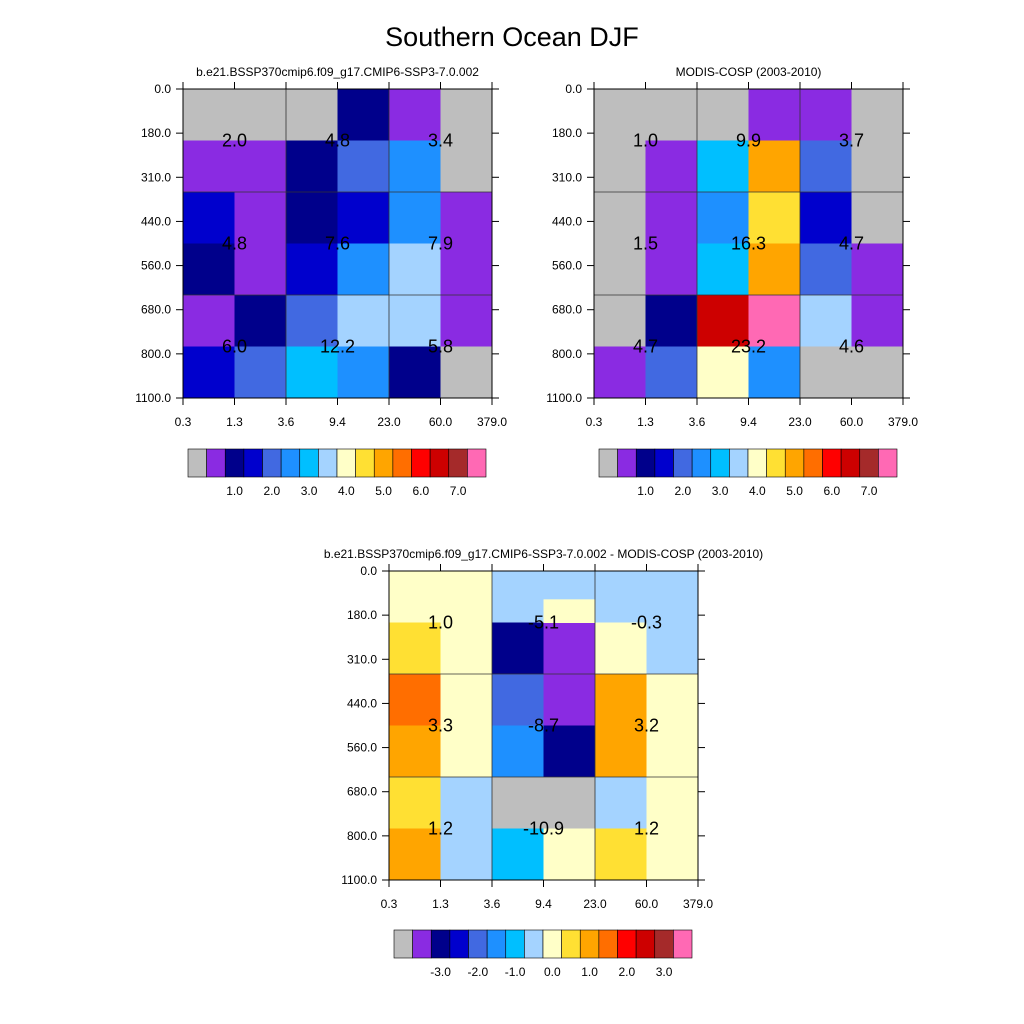 This screenshot has height=1024, width=1024. I want to click on x-tick-label: 23.0, so click(595, 904).